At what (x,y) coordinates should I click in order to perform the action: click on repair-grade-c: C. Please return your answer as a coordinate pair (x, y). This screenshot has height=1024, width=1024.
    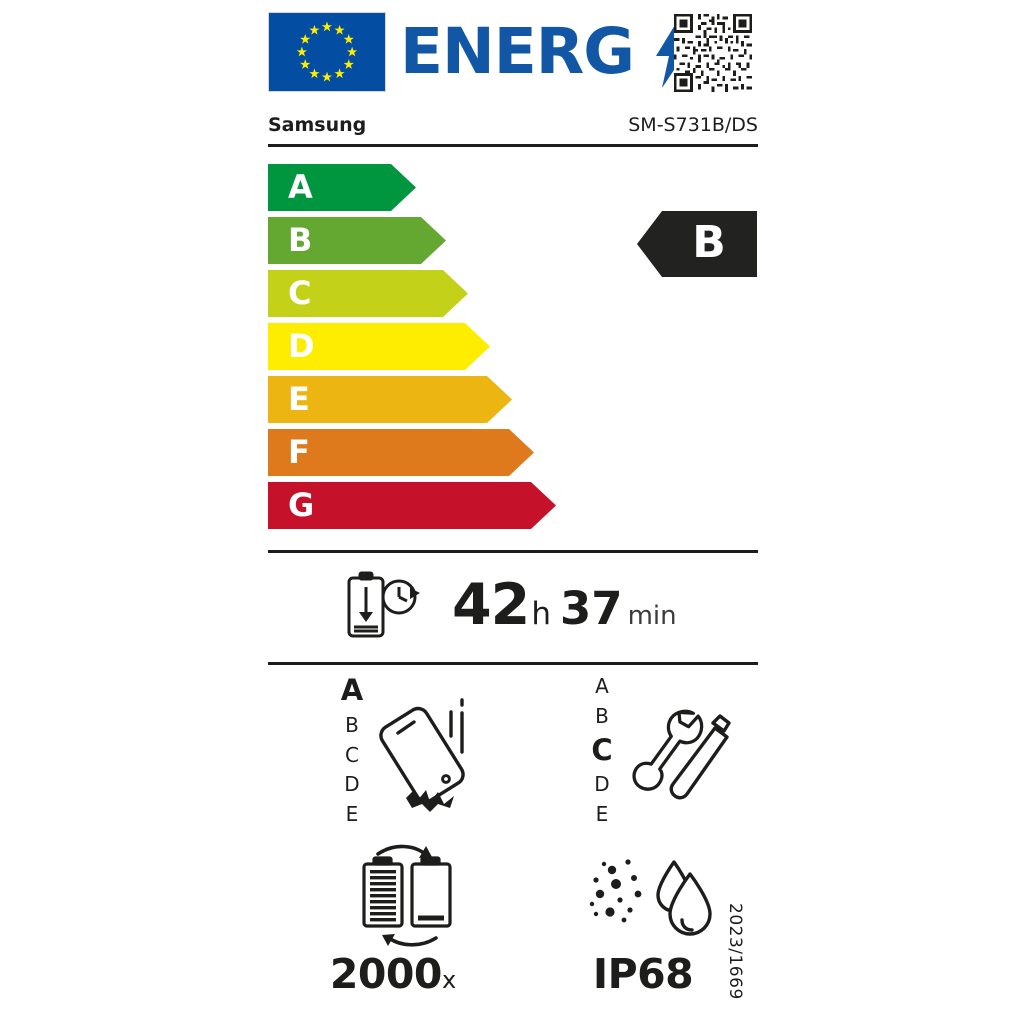
    Looking at the image, I should click on (602, 749).